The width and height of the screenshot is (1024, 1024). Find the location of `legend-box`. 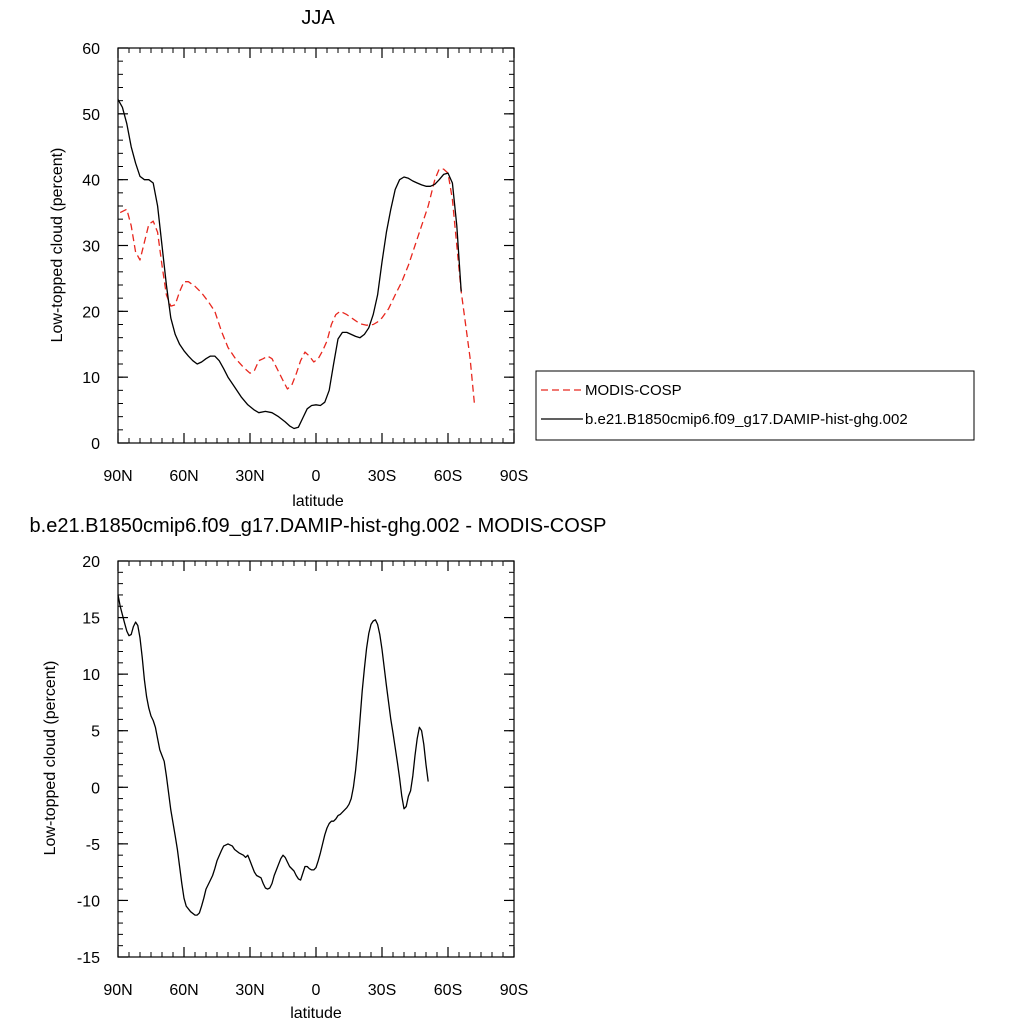

legend-box is located at coordinates (755, 405).